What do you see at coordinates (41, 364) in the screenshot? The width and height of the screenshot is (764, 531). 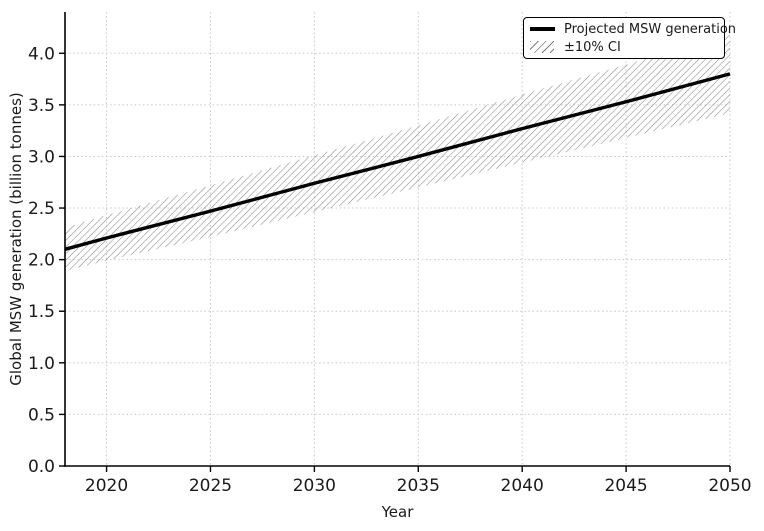 I see `y-tick-label: 1.0` at bounding box center [41, 364].